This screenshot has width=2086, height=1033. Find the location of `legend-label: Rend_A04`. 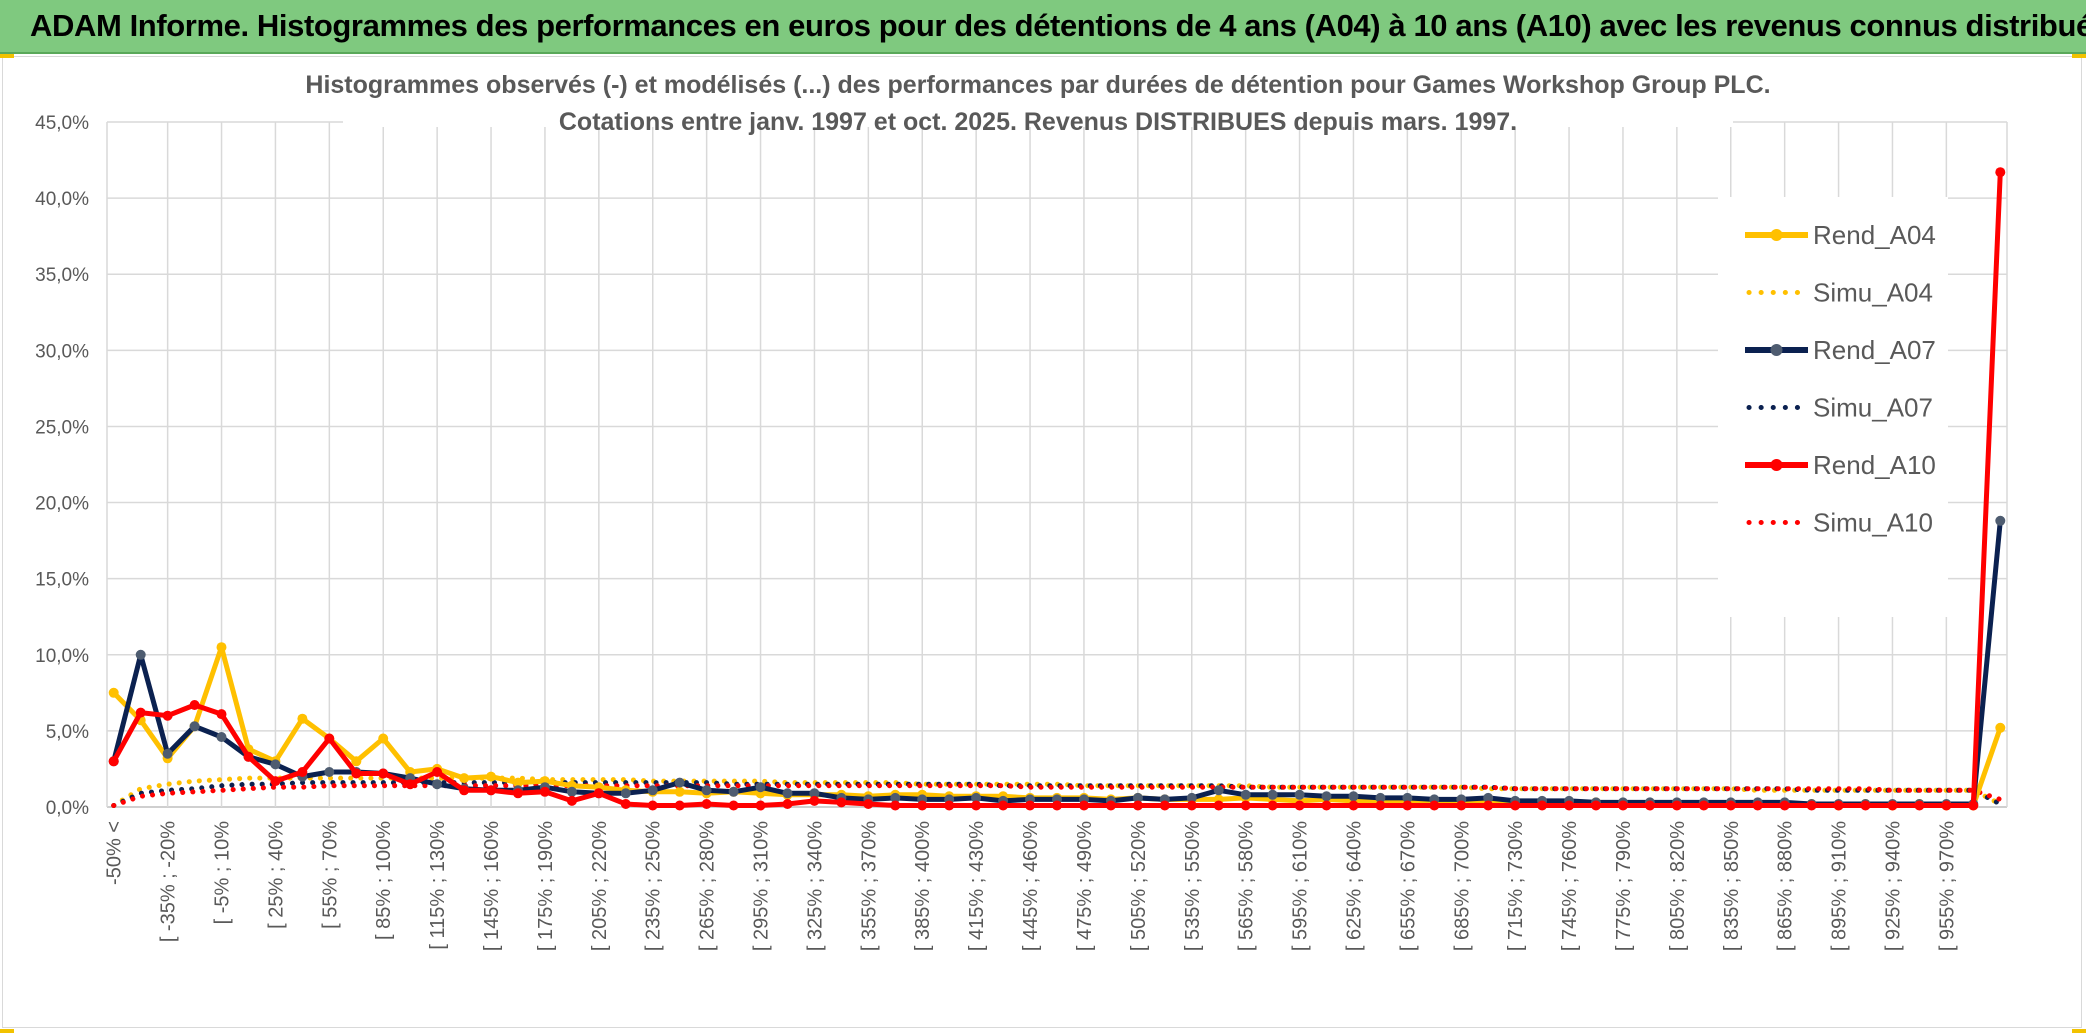

legend-label: Rend_A04 is located at coordinates (1874, 235).